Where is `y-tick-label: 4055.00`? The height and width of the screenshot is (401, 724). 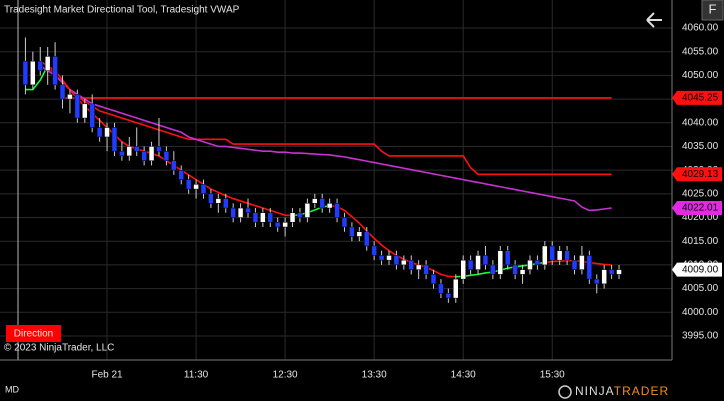 y-tick-label: 4055.00 is located at coordinates (700, 51).